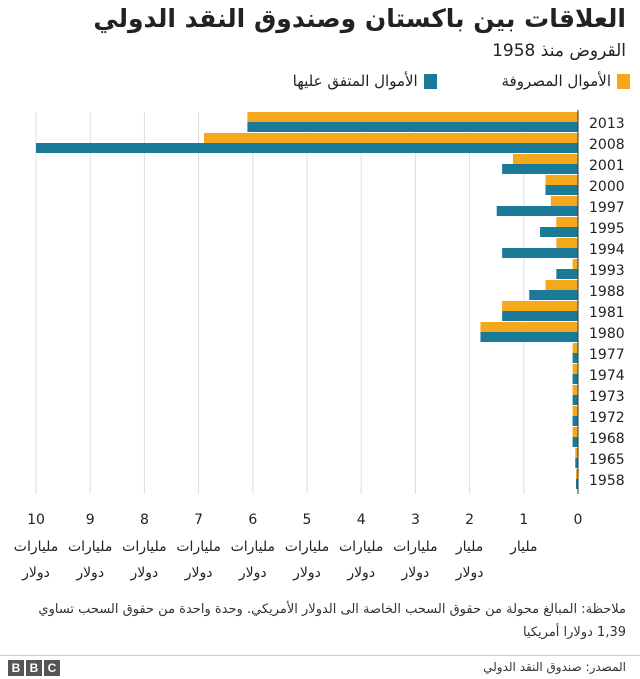 This screenshot has width=640, height=679. I want to click on tick-label: 6, so click(252, 520).